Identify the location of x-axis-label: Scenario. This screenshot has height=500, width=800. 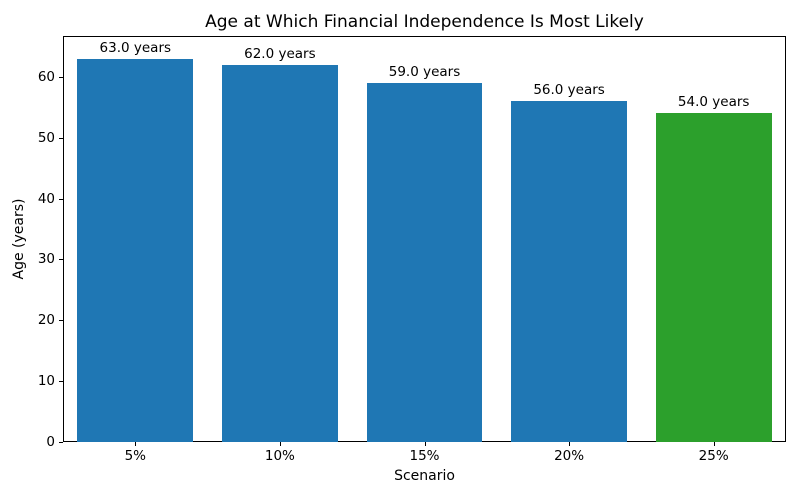
(424, 476).